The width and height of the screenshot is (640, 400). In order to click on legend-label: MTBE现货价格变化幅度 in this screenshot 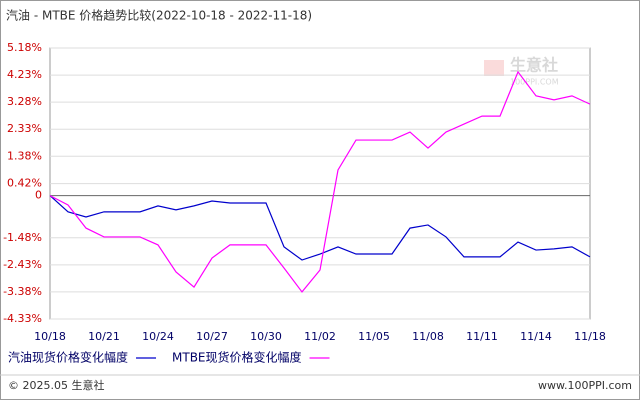, I will do `click(237, 357)`.